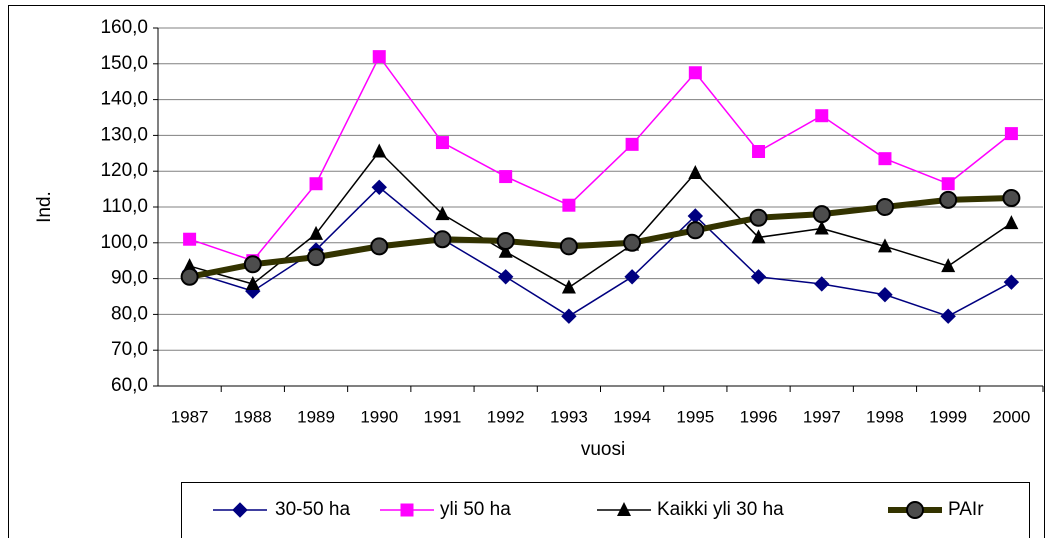  What do you see at coordinates (885, 416) in the screenshot?
I see `x-tick-label: 1998` at bounding box center [885, 416].